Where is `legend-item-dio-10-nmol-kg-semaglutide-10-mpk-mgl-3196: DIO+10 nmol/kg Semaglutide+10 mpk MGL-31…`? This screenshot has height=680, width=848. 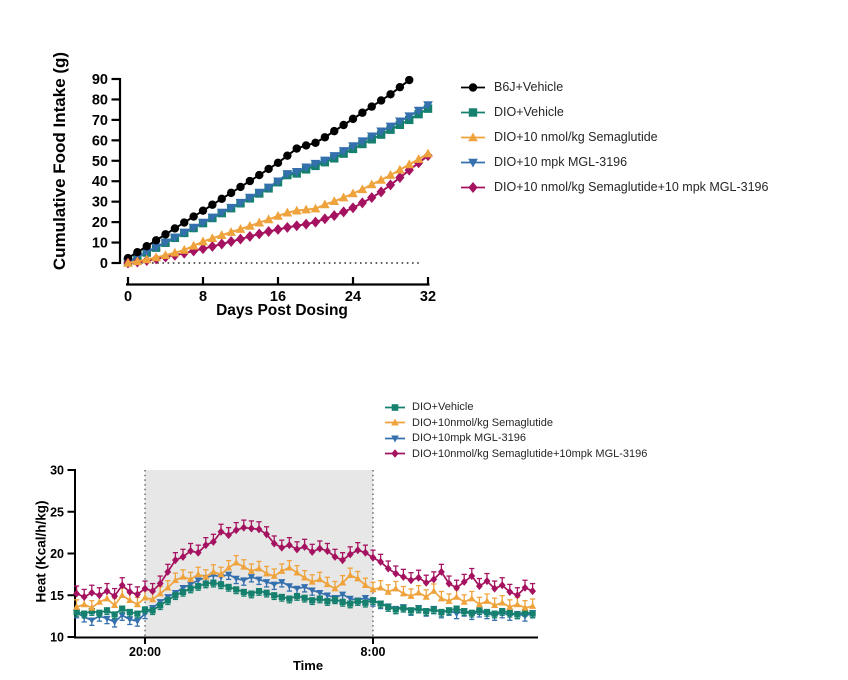
legend-item-dio-10-nmol-kg-semaglutide-10-mpk-mgl-3196: DIO+10 nmol/kg Semaglutide+10 mpk MGL-31… is located at coordinates (614, 187).